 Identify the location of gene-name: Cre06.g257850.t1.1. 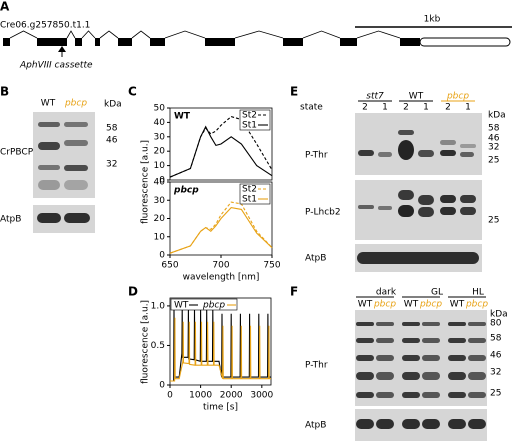
(45, 26).